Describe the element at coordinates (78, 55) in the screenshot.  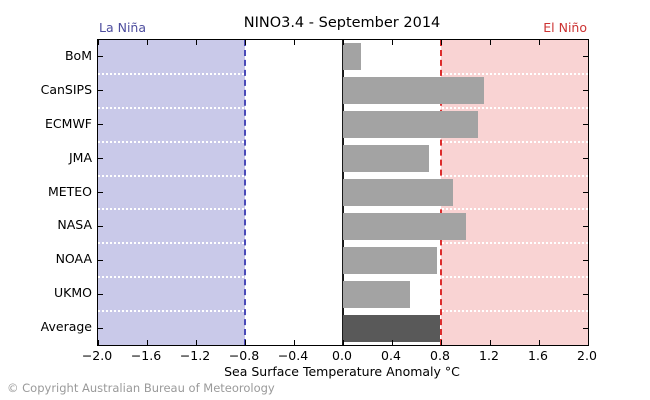
I see `y-axis-label-bom: BoM` at that location.